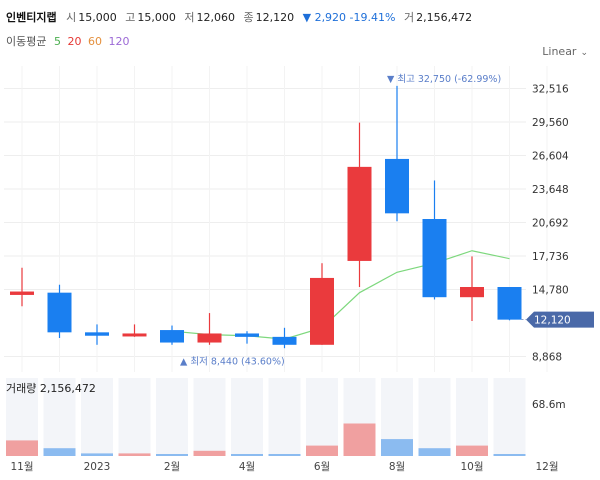  I want to click on moving-average-legend: 이동평균 5 20 60 120, so click(67, 41).